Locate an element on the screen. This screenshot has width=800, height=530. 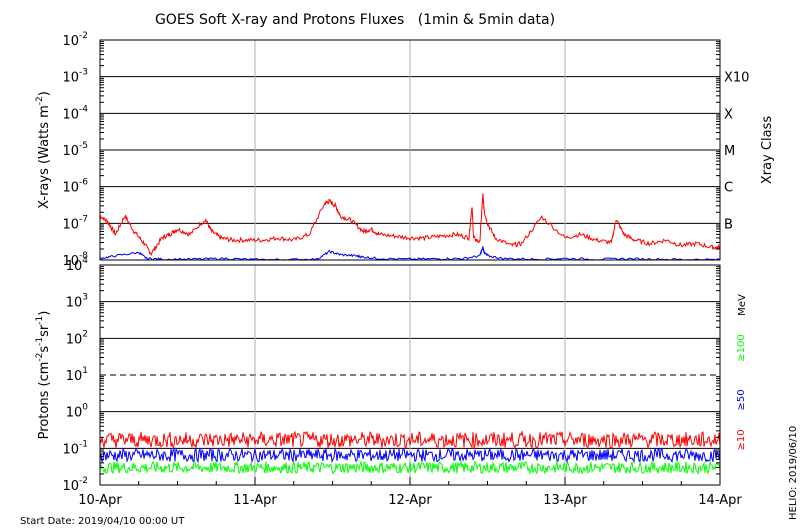
proton-y-axis-label: Protons (cm-2s-1sr-1) is located at coordinates (43, 375).